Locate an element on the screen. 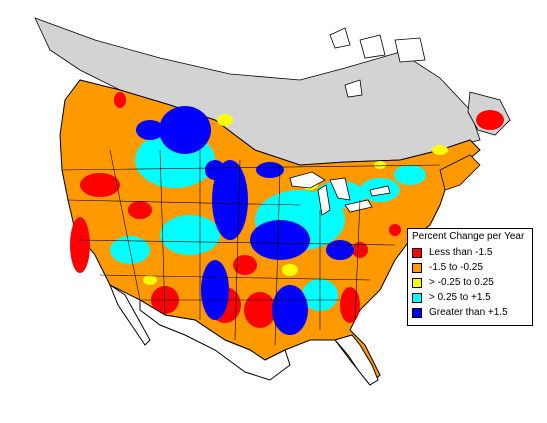 This screenshot has width=547, height=423. legend-item-neg-0-25-to-0-25: > -0.25 to 0.25 is located at coordinates (470, 282).